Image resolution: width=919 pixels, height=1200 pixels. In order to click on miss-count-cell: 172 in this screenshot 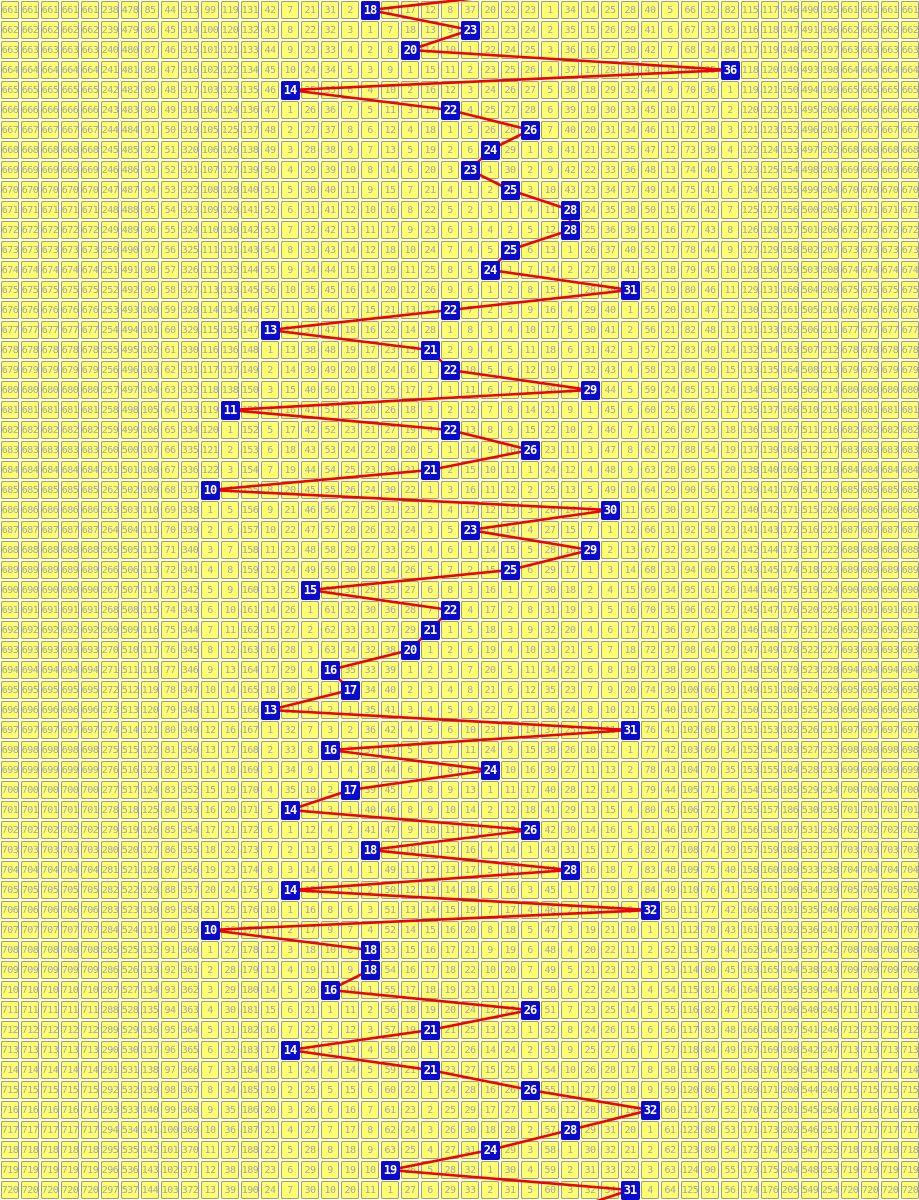, I will do `click(790, 530)`.